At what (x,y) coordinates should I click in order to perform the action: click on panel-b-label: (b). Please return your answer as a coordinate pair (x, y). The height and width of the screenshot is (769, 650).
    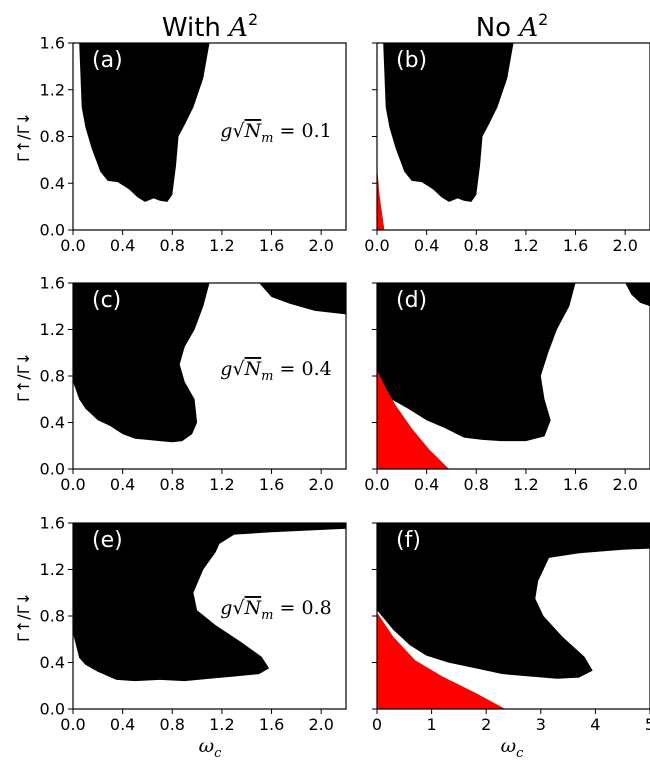
    Looking at the image, I should click on (411, 60).